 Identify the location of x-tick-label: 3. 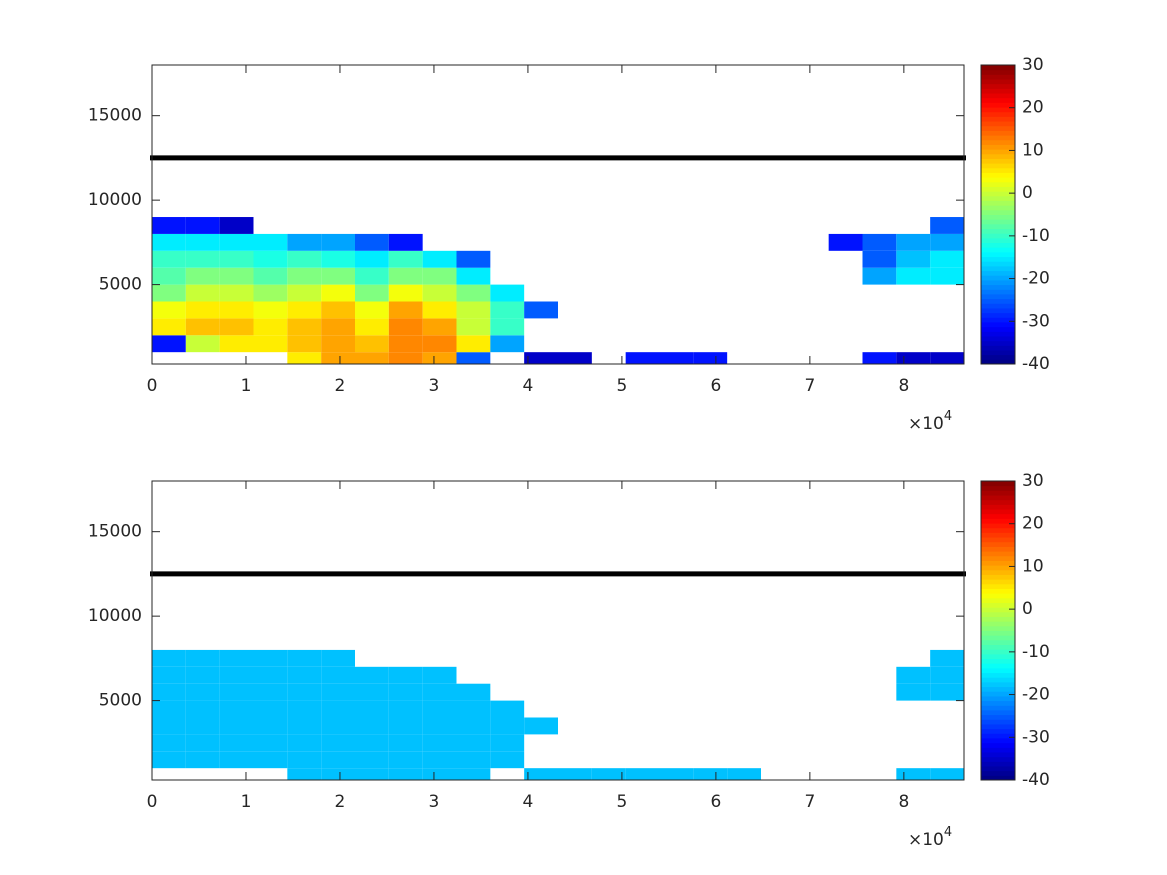
(434, 802).